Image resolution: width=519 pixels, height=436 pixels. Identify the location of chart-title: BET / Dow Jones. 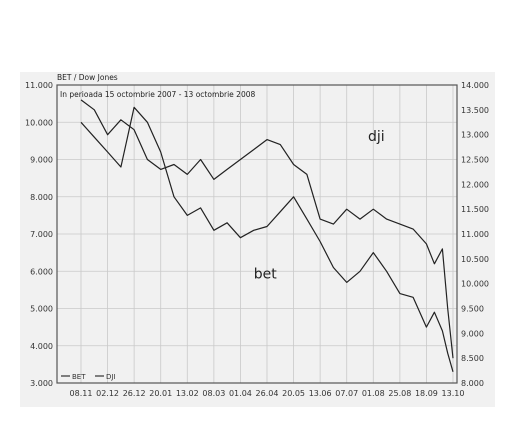
(87, 77).